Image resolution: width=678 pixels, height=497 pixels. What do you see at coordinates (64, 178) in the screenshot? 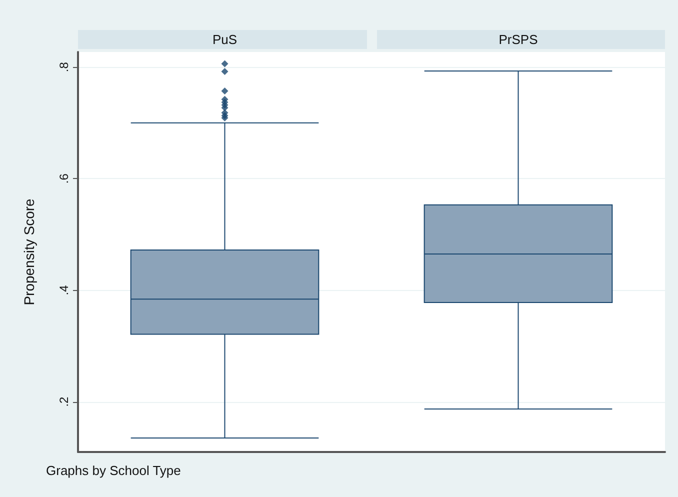
I see `y-tick-label: .6` at bounding box center [64, 178].